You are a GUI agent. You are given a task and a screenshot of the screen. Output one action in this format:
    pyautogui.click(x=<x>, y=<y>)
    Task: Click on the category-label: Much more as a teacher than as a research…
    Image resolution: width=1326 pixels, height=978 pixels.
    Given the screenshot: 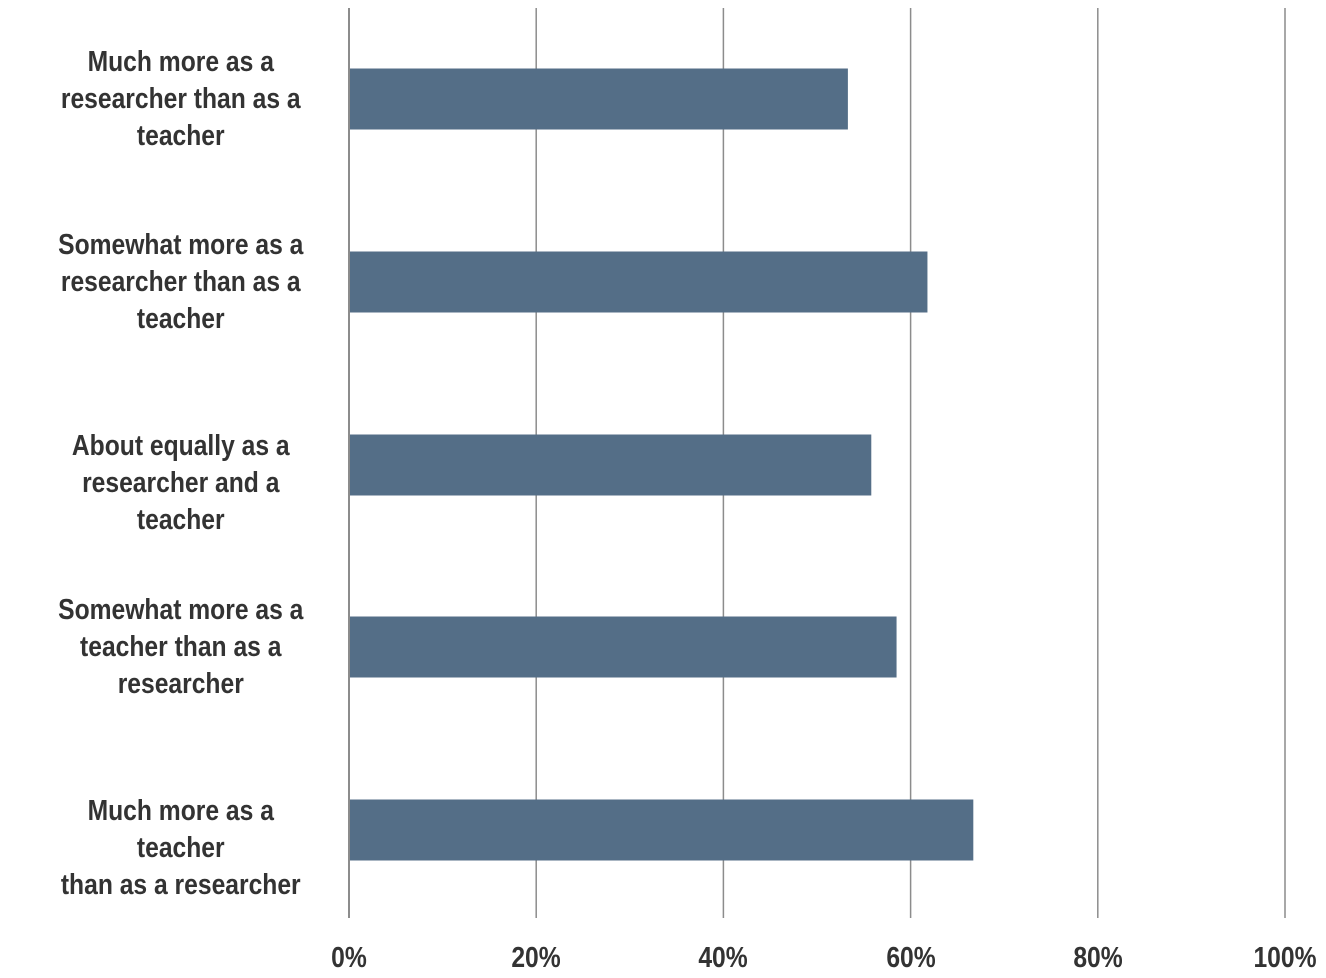 What is the action you would take?
    pyautogui.click(x=181, y=848)
    